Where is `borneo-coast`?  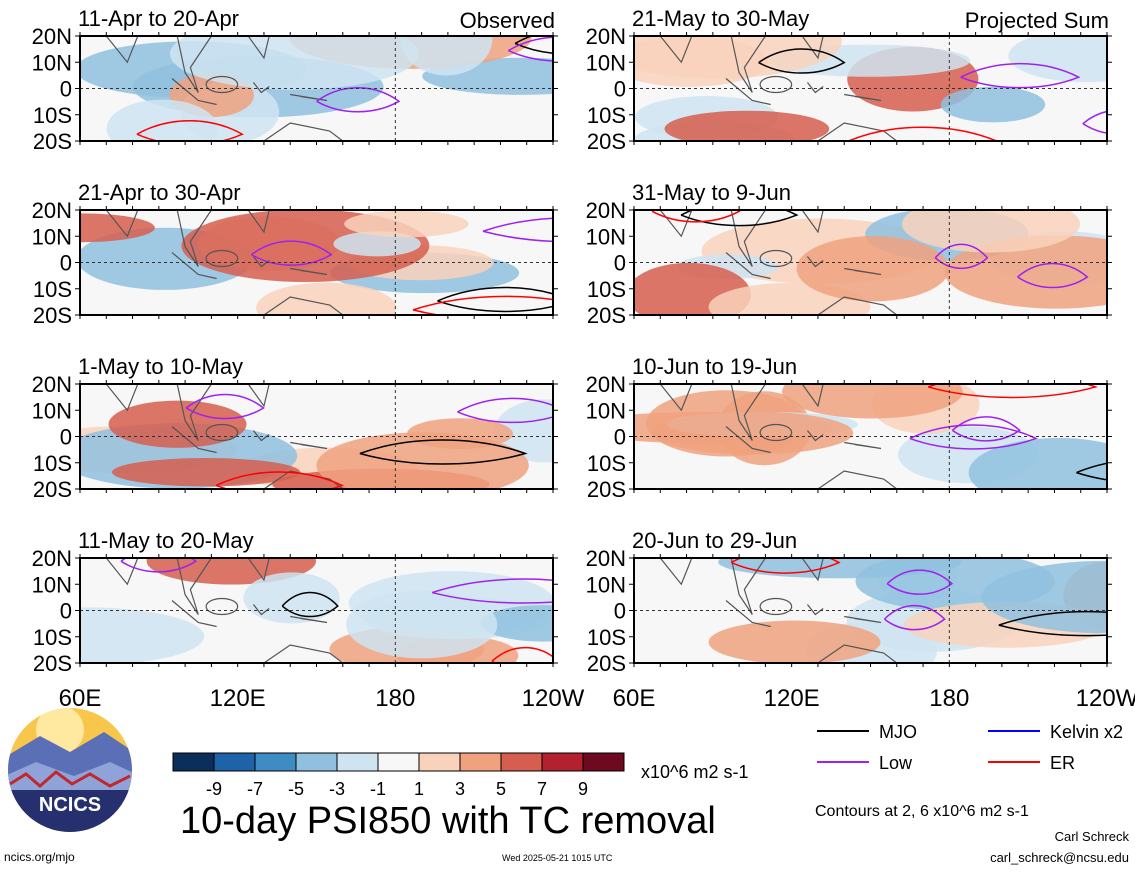 borneo-coast is located at coordinates (222, 432).